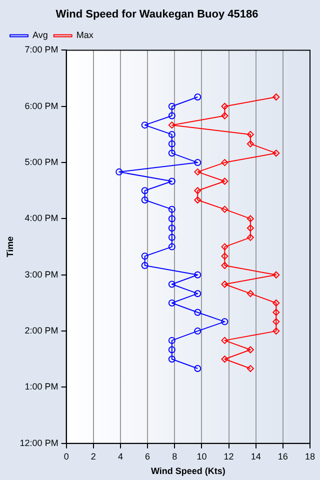 This screenshot has width=320, height=480. What do you see at coordinates (188, 471) in the screenshot?
I see `x-axis-title: Wind Speed (Kts)` at bounding box center [188, 471].